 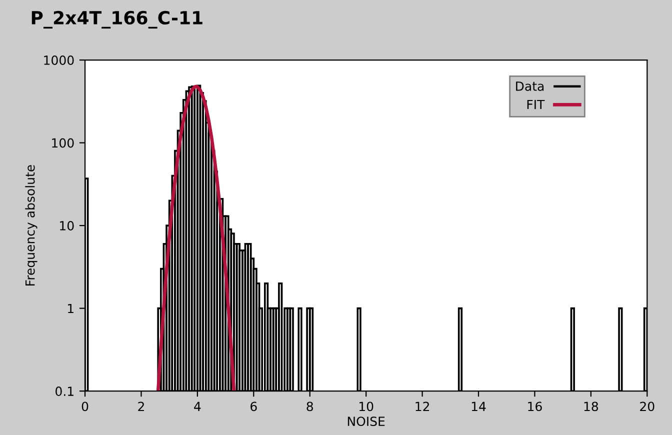 I want to click on y-axis-title: Frequency absolute, so click(x=31, y=225).